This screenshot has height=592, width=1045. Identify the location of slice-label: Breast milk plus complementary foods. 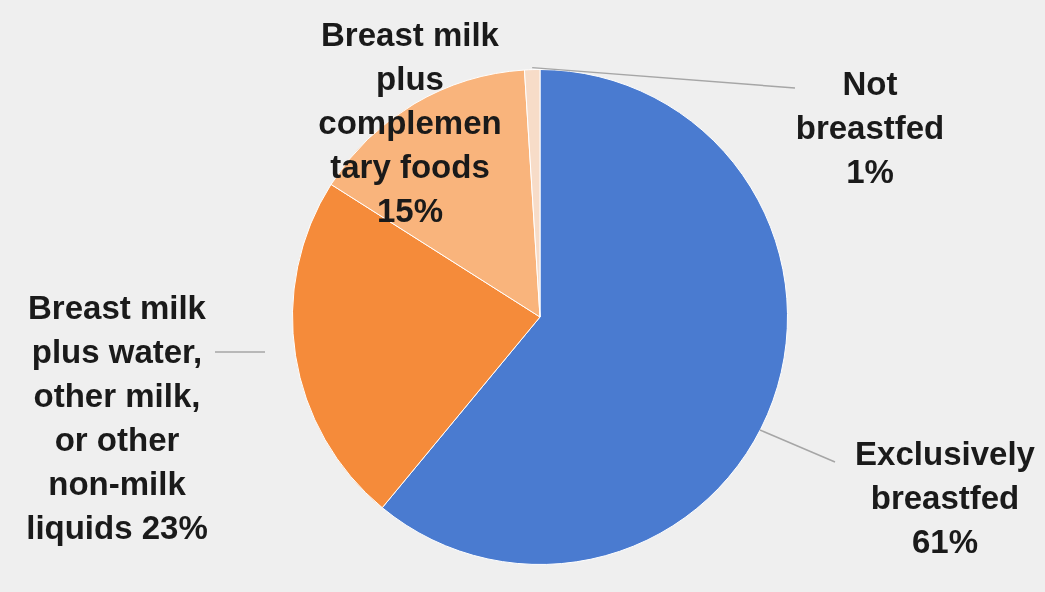
(410, 101).